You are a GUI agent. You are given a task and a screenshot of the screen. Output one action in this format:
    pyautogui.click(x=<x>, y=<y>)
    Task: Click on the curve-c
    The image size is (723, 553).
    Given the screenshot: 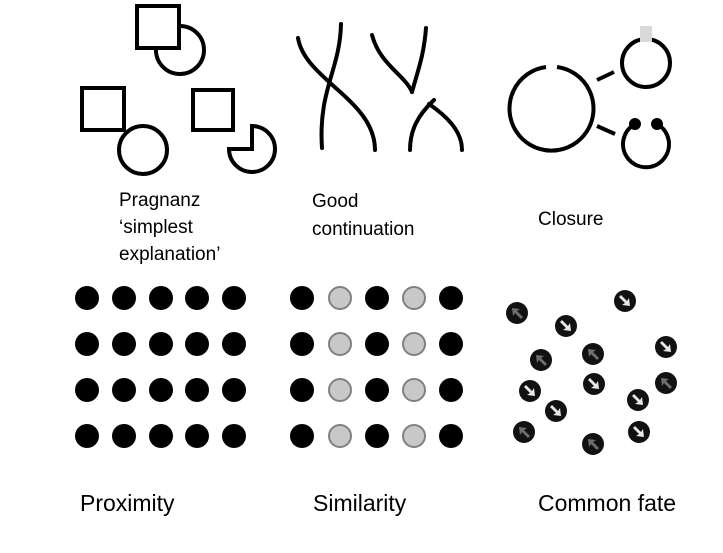 What is the action you would take?
    pyautogui.click(x=392, y=63)
    